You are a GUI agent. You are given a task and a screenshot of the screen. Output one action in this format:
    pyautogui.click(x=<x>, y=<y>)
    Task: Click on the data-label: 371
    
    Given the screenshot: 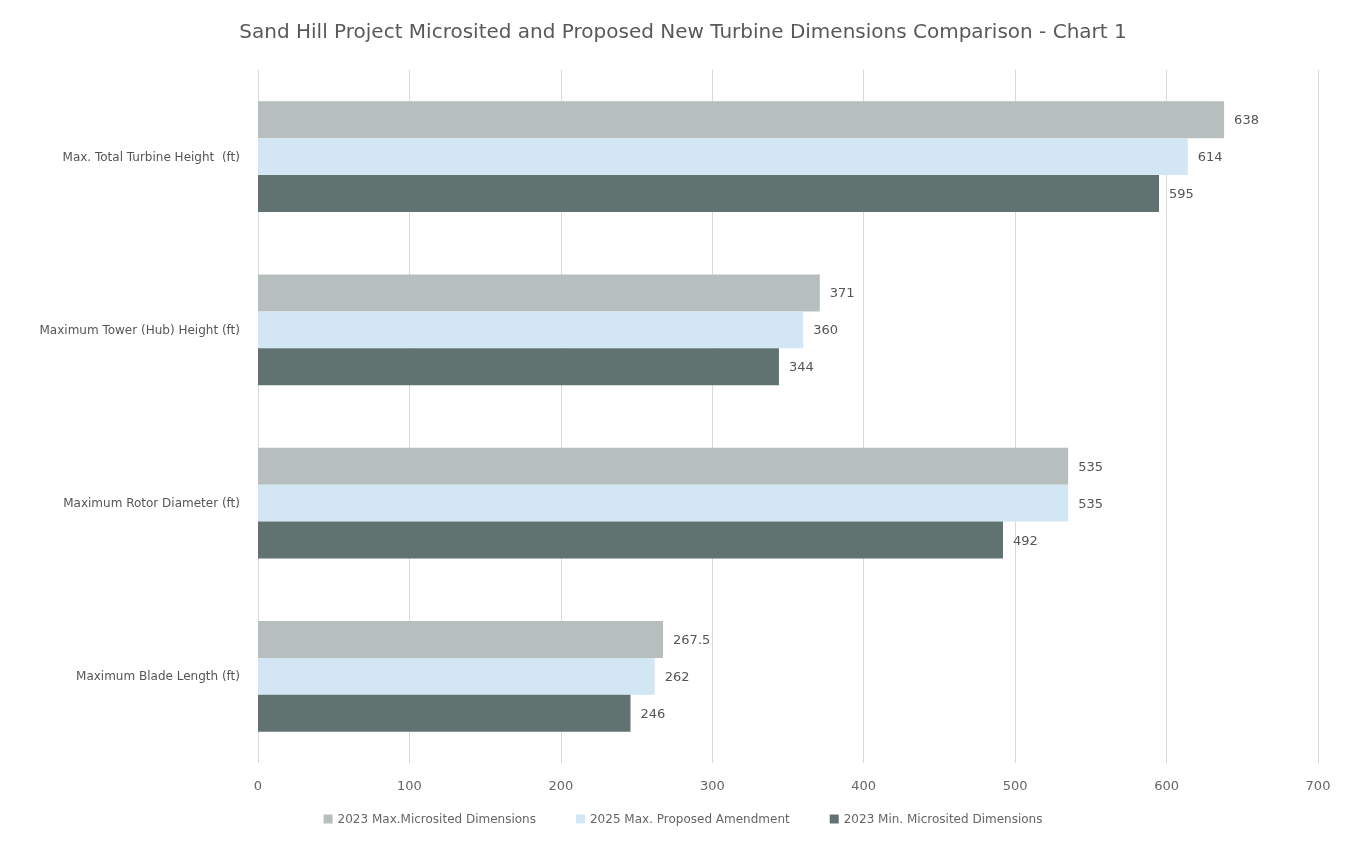 What is the action you would take?
    pyautogui.click(x=842, y=293)
    